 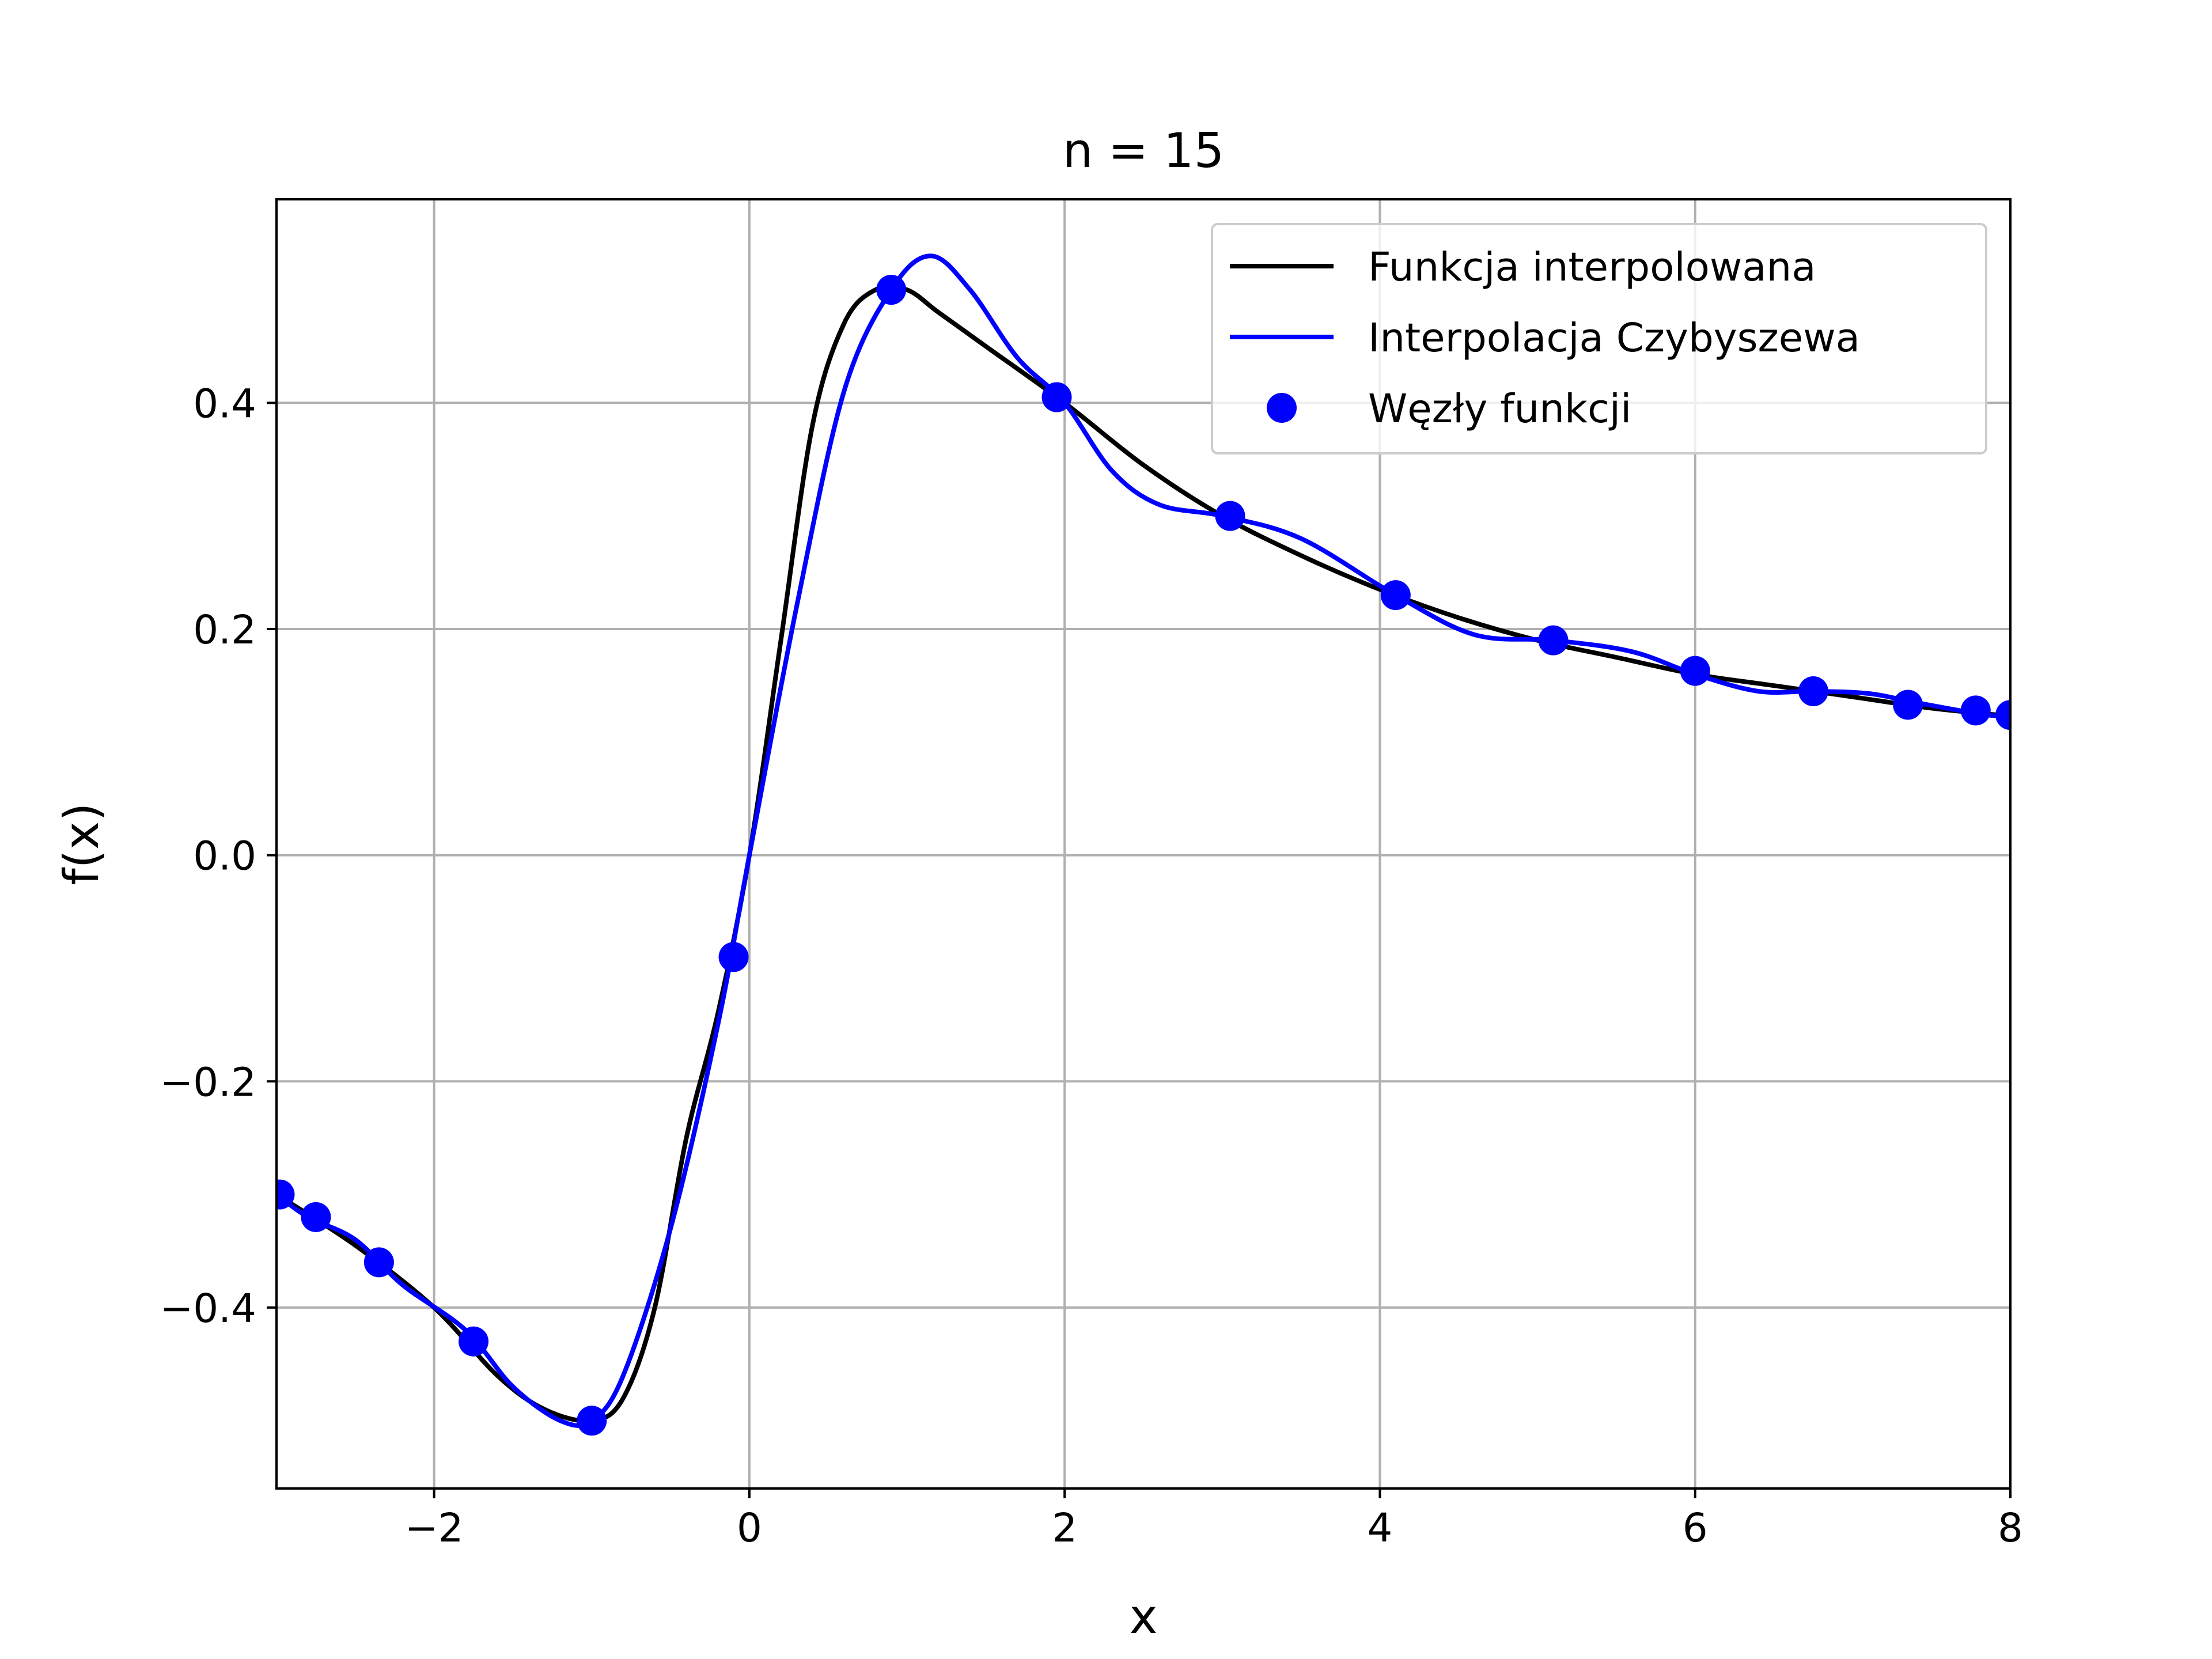 I want to click on y-tick-label: −0.4, so click(x=208, y=1309).